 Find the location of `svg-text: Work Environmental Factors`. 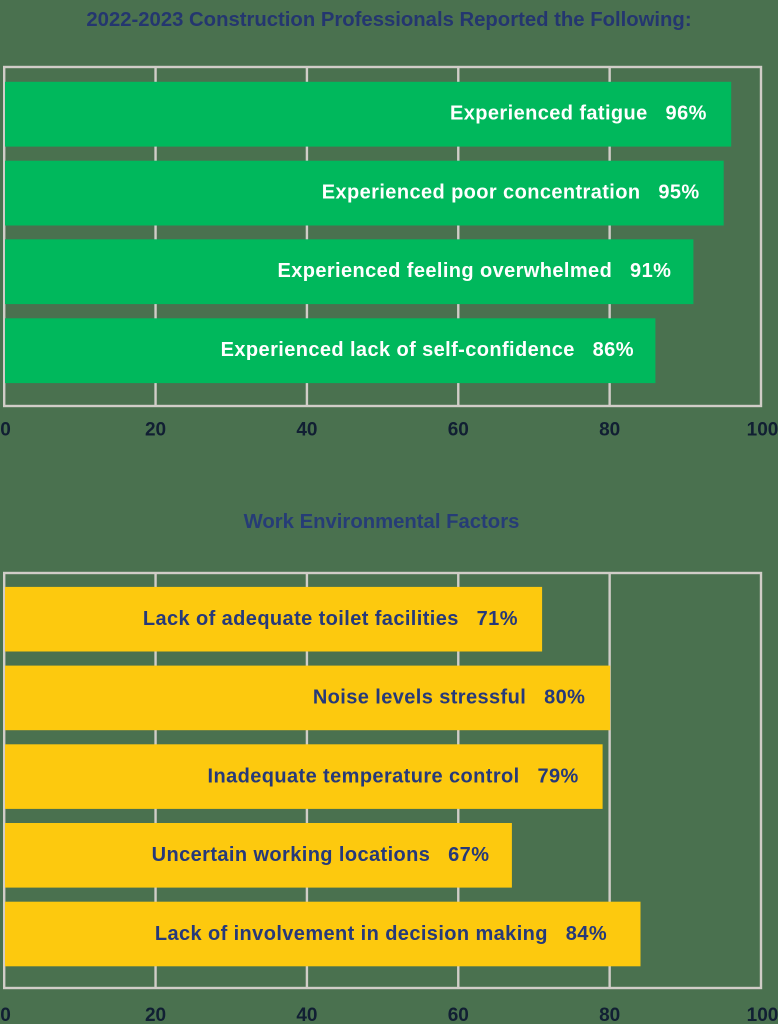

svg-text: Work Environmental Factors is located at coordinates (382, 522).